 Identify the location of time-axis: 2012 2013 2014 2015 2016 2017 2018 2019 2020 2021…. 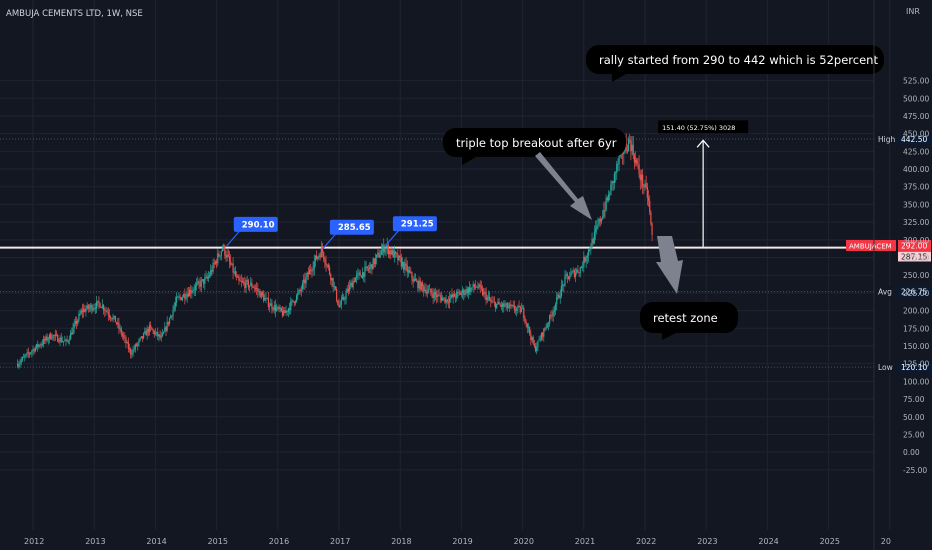
(457, 541).